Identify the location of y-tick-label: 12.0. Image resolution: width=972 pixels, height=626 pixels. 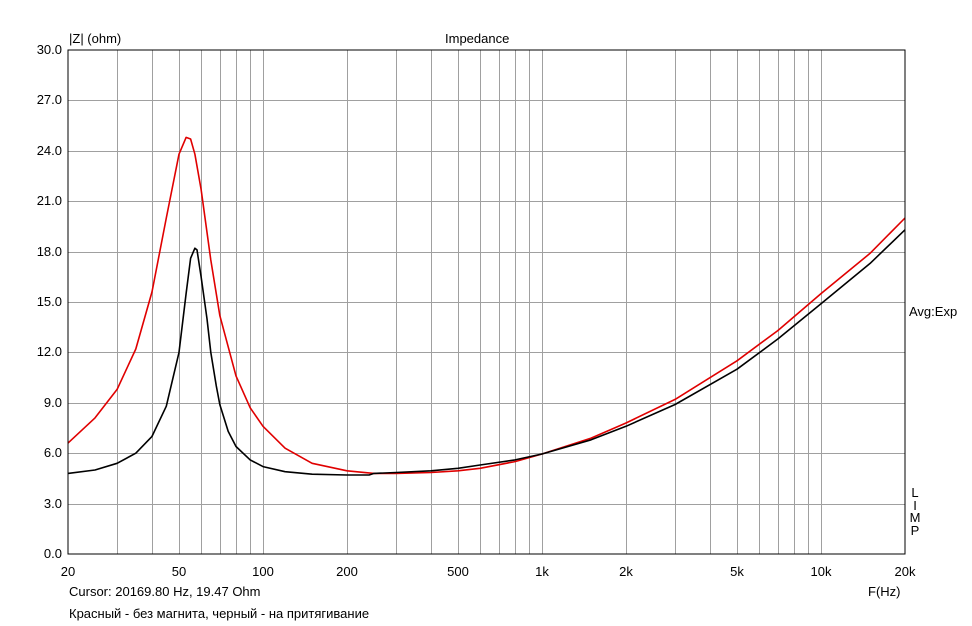
(49, 352).